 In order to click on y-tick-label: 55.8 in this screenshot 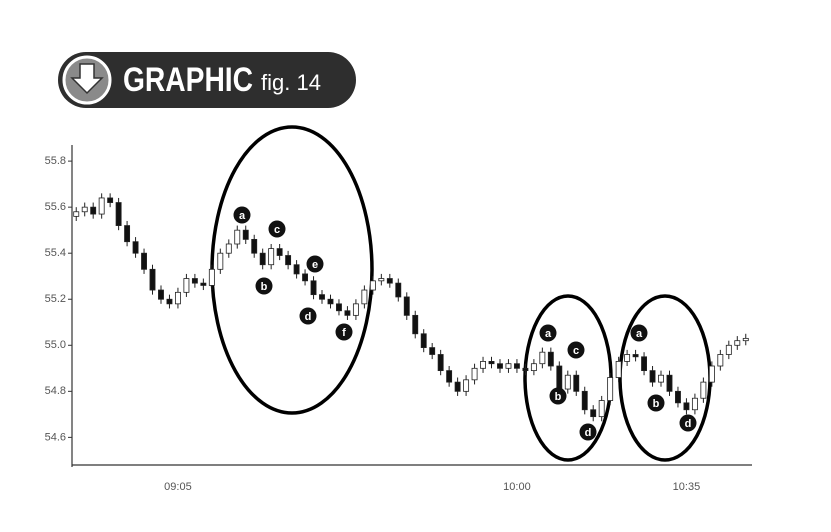, I will do `click(55, 161)`.